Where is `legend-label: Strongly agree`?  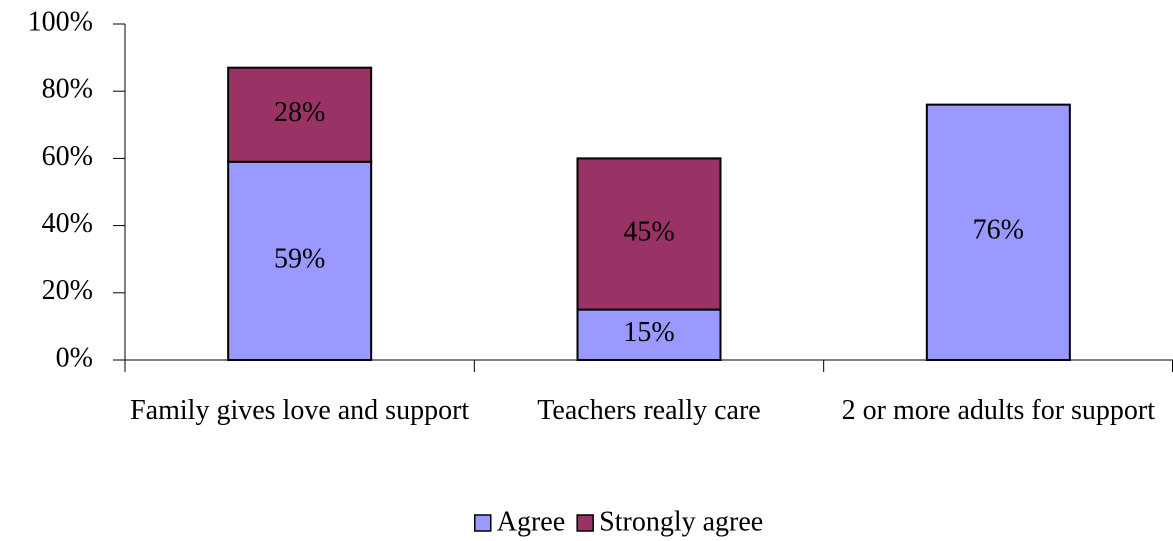
legend-label: Strongly agree is located at coordinates (681, 521).